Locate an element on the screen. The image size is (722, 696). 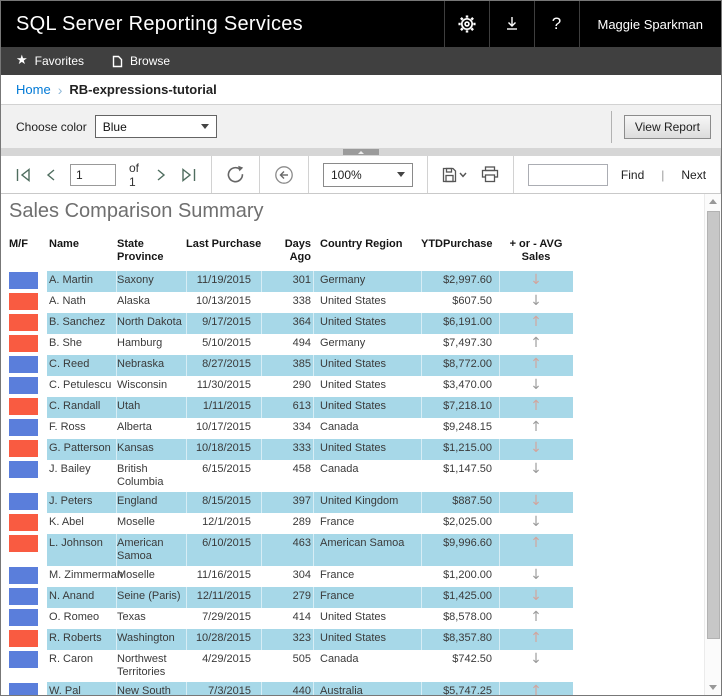
chevron-up-icon is located at coordinates (361, 152).